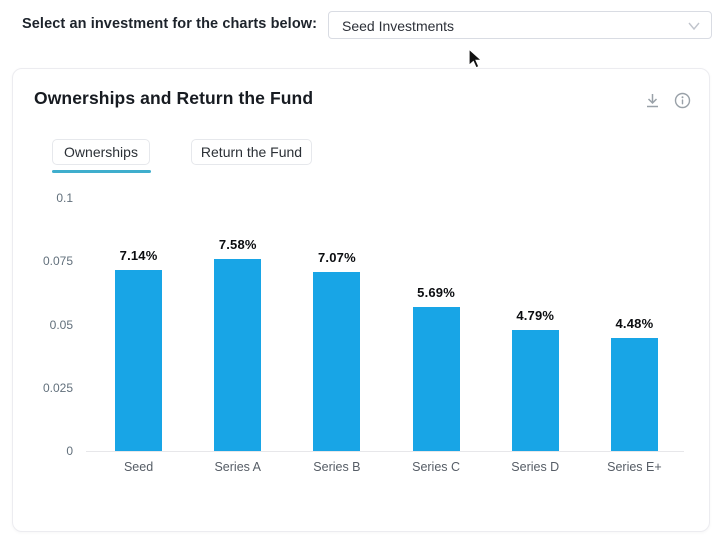 Image resolution: width=722 pixels, height=544 pixels. What do you see at coordinates (69, 451) in the screenshot?
I see `y-axis-tick-label: 0` at bounding box center [69, 451].